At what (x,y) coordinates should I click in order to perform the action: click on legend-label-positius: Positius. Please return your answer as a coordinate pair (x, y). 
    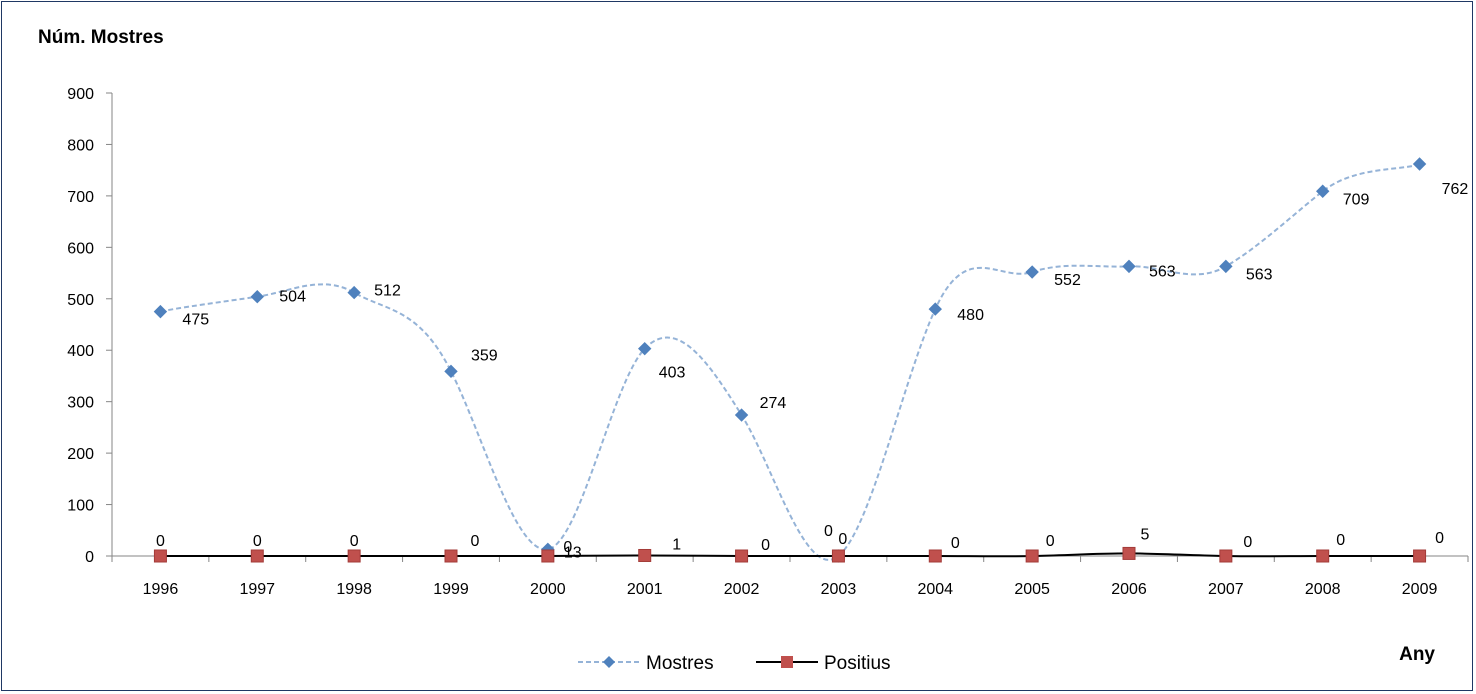
    Looking at the image, I should click on (857, 663).